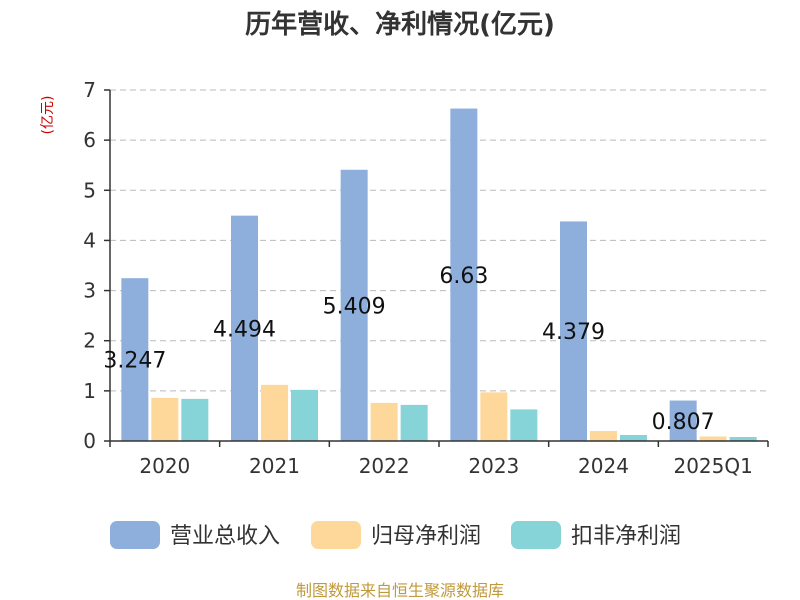  Describe the element at coordinates (89, 341) in the screenshot. I see `y-tick-label: 2` at that location.